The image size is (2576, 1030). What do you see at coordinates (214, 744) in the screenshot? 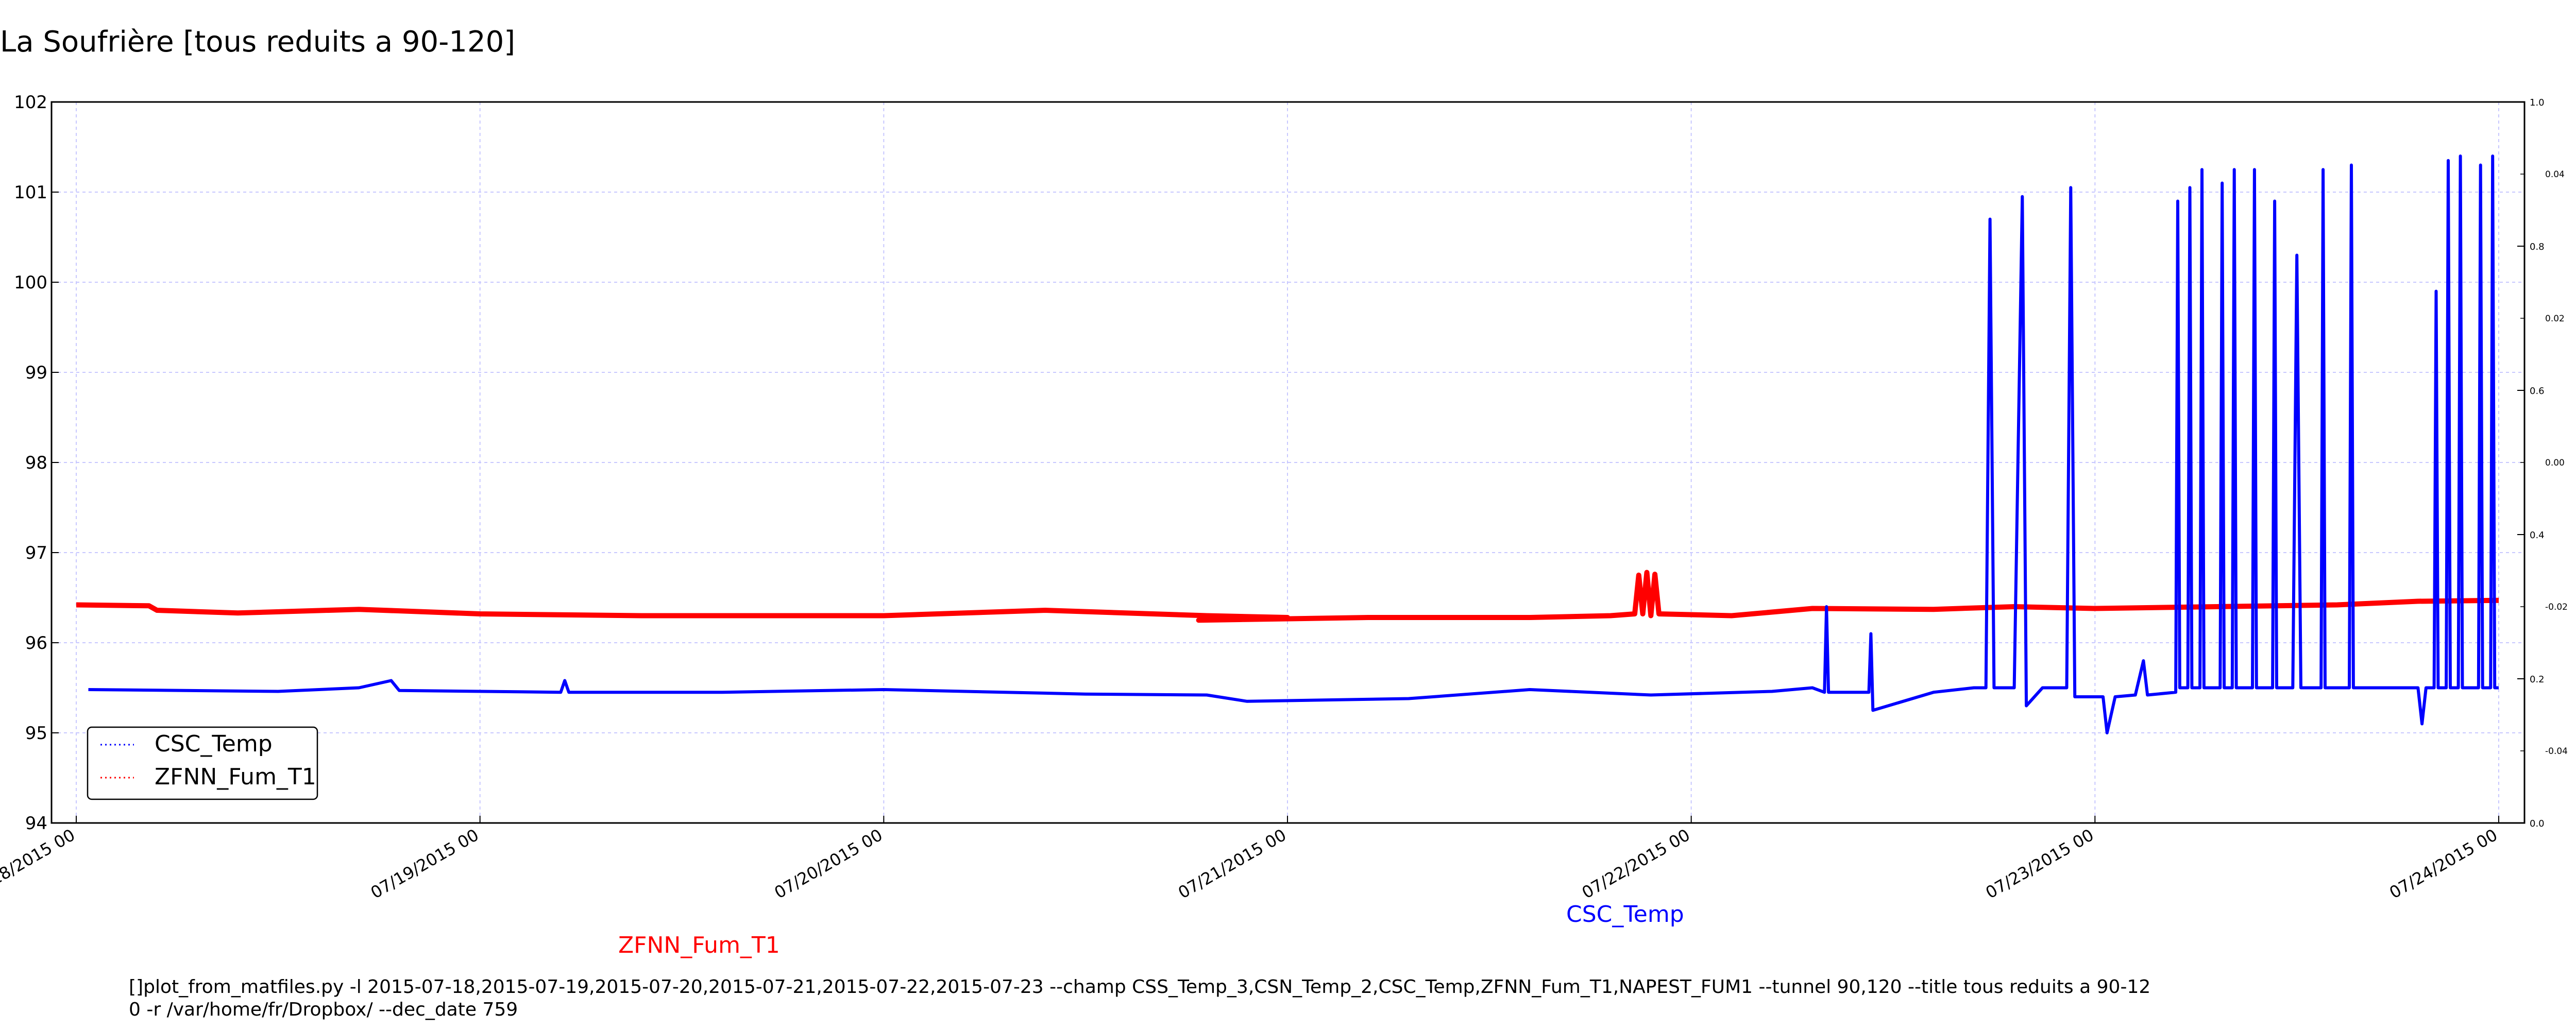
I see `legend-label-csc-temp: CSC_Temp` at bounding box center [214, 744].